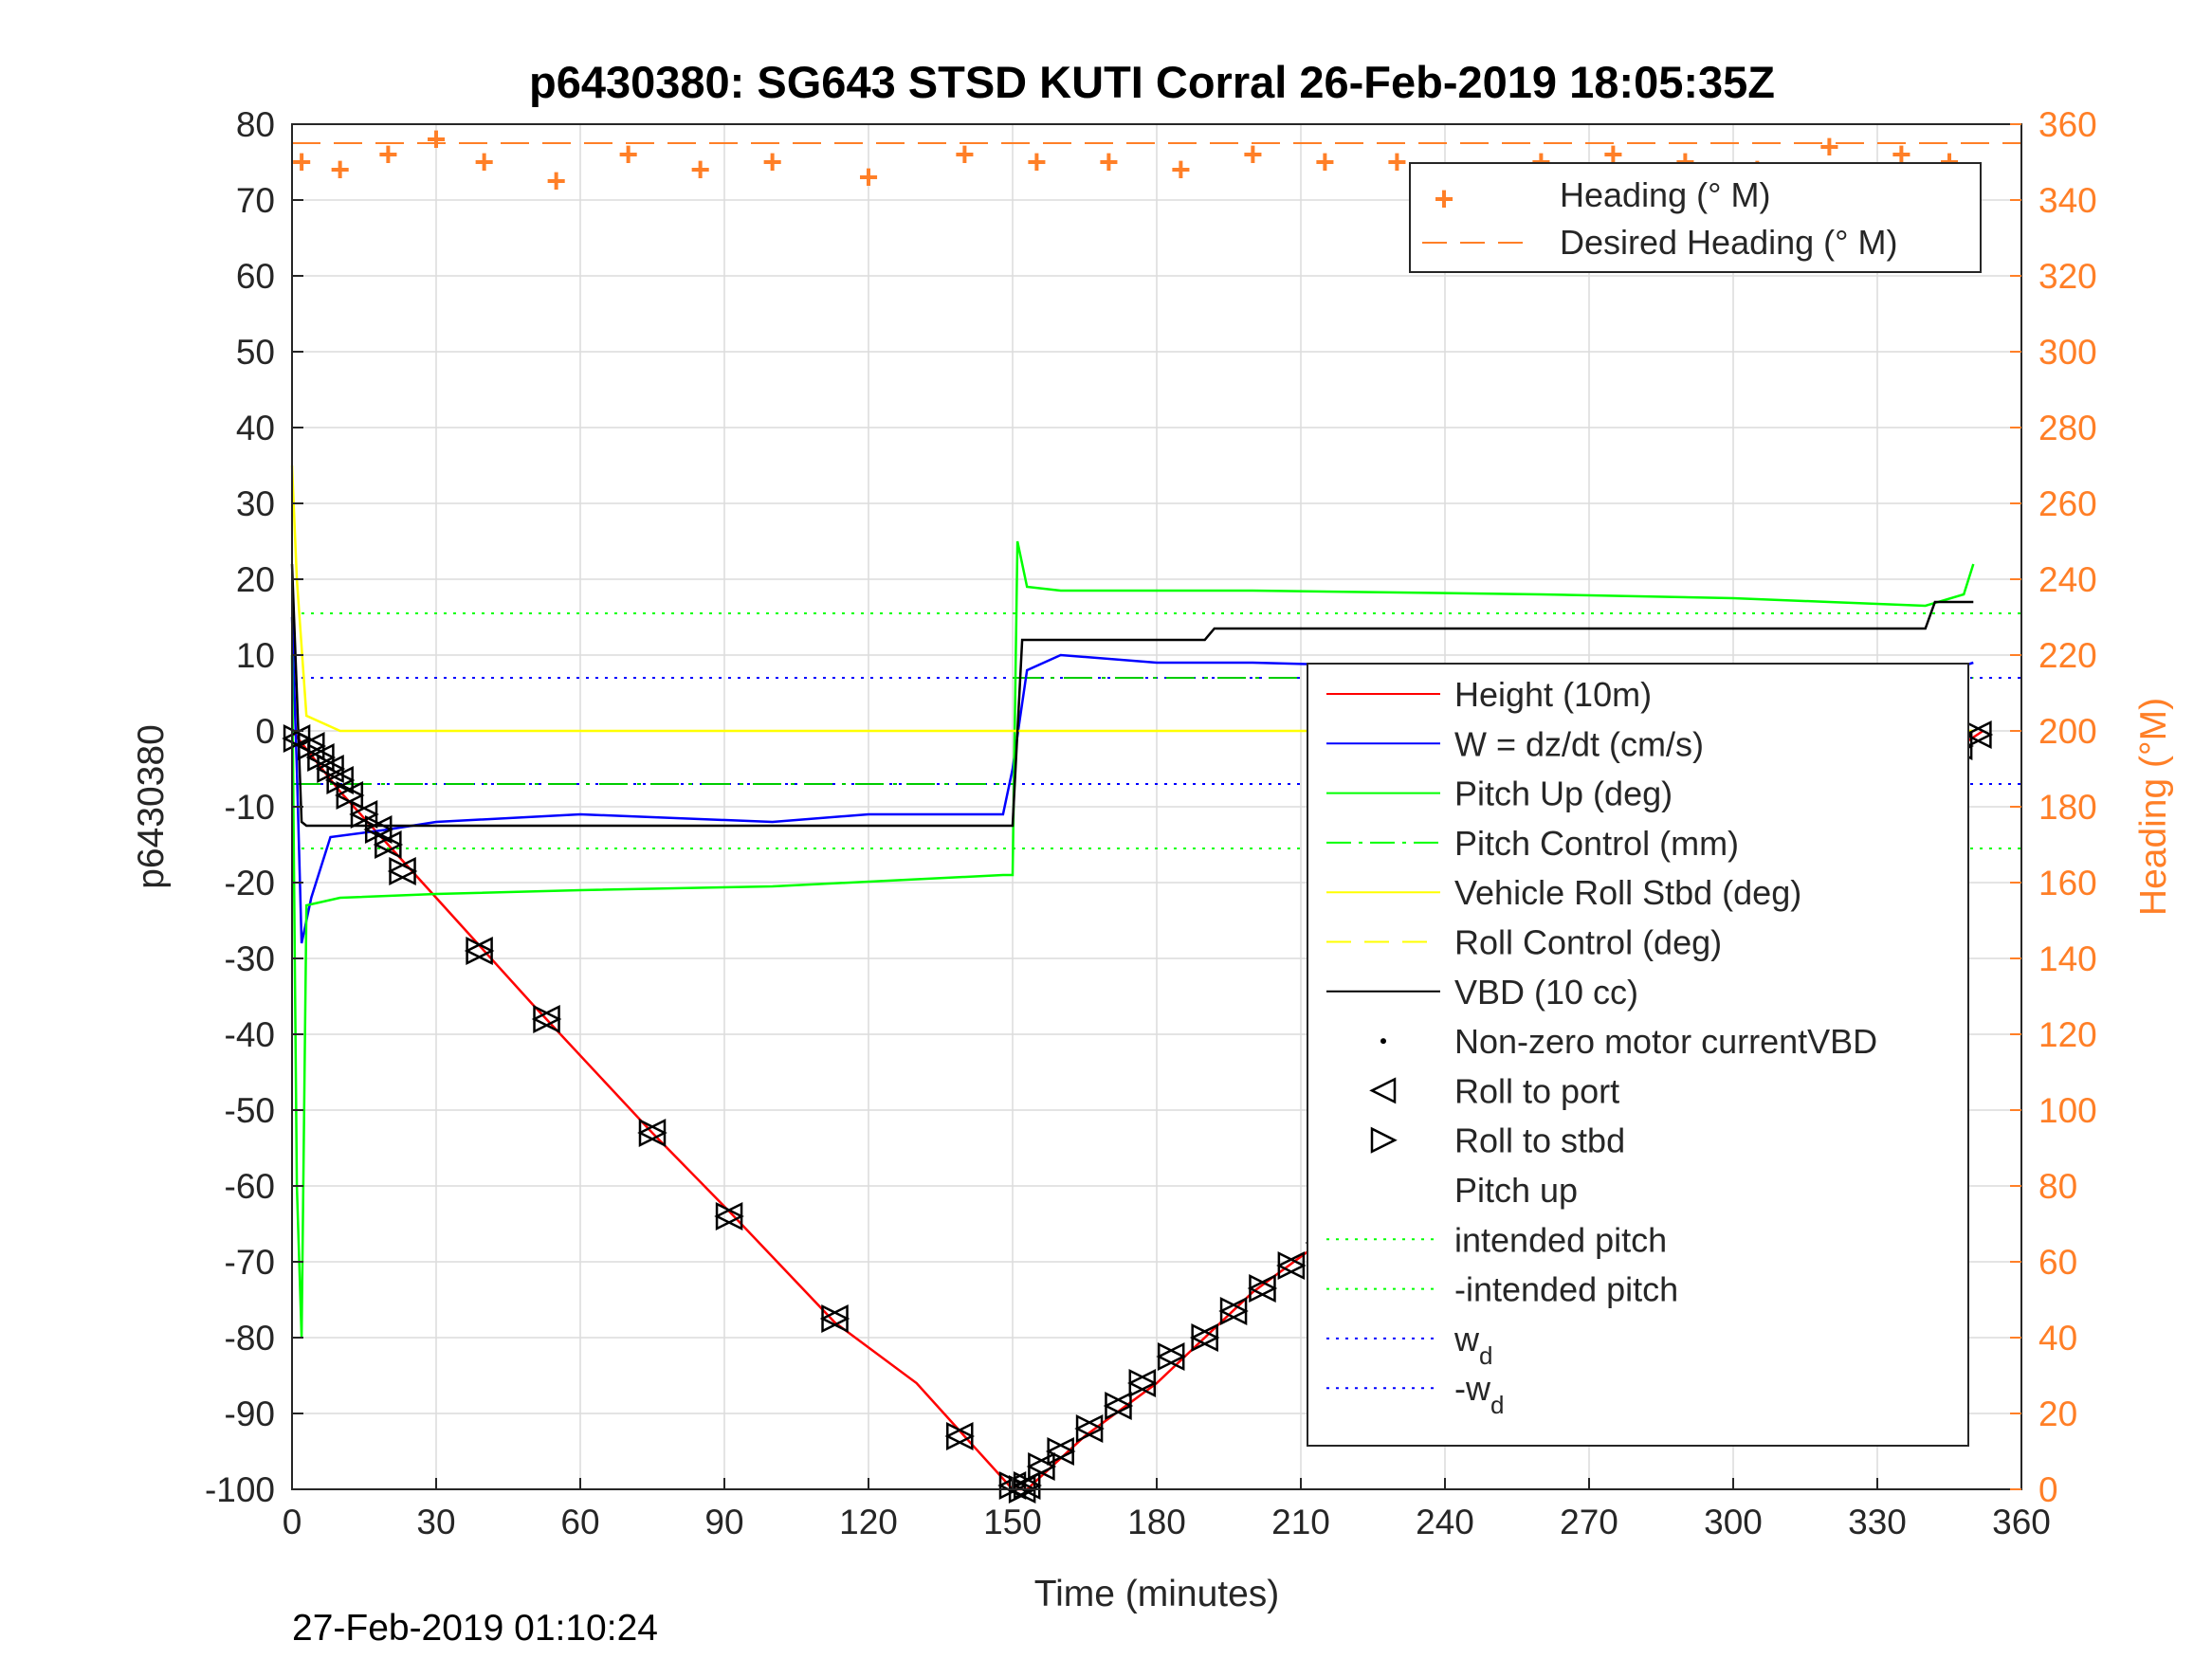 The height and width of the screenshot is (1659, 2212). What do you see at coordinates (2057, 1186) in the screenshot?
I see `y-right-tick-label: 80` at bounding box center [2057, 1186].